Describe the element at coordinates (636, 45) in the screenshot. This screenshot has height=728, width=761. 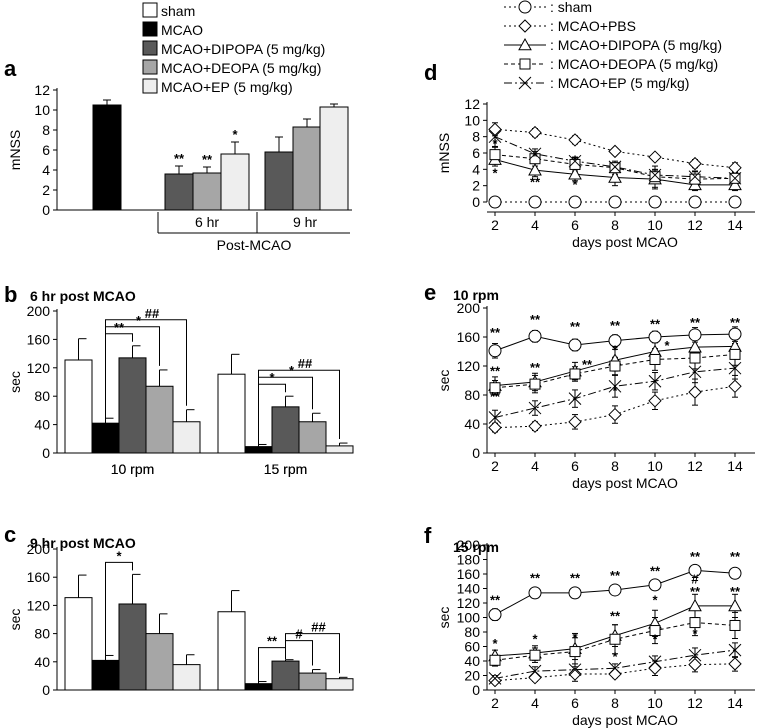
I see `legend-label: : MCAO+DIPOPA (5 mg/kg)` at that location.